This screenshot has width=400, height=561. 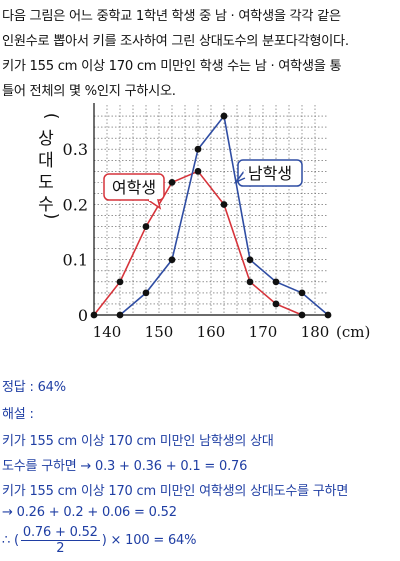 What do you see at coordinates (175, 491) in the screenshot?
I see `explanation-line: 키가 155 cm 이상 170 cm 미만인 여학생의 상대도수를 구하면` at bounding box center [175, 491].